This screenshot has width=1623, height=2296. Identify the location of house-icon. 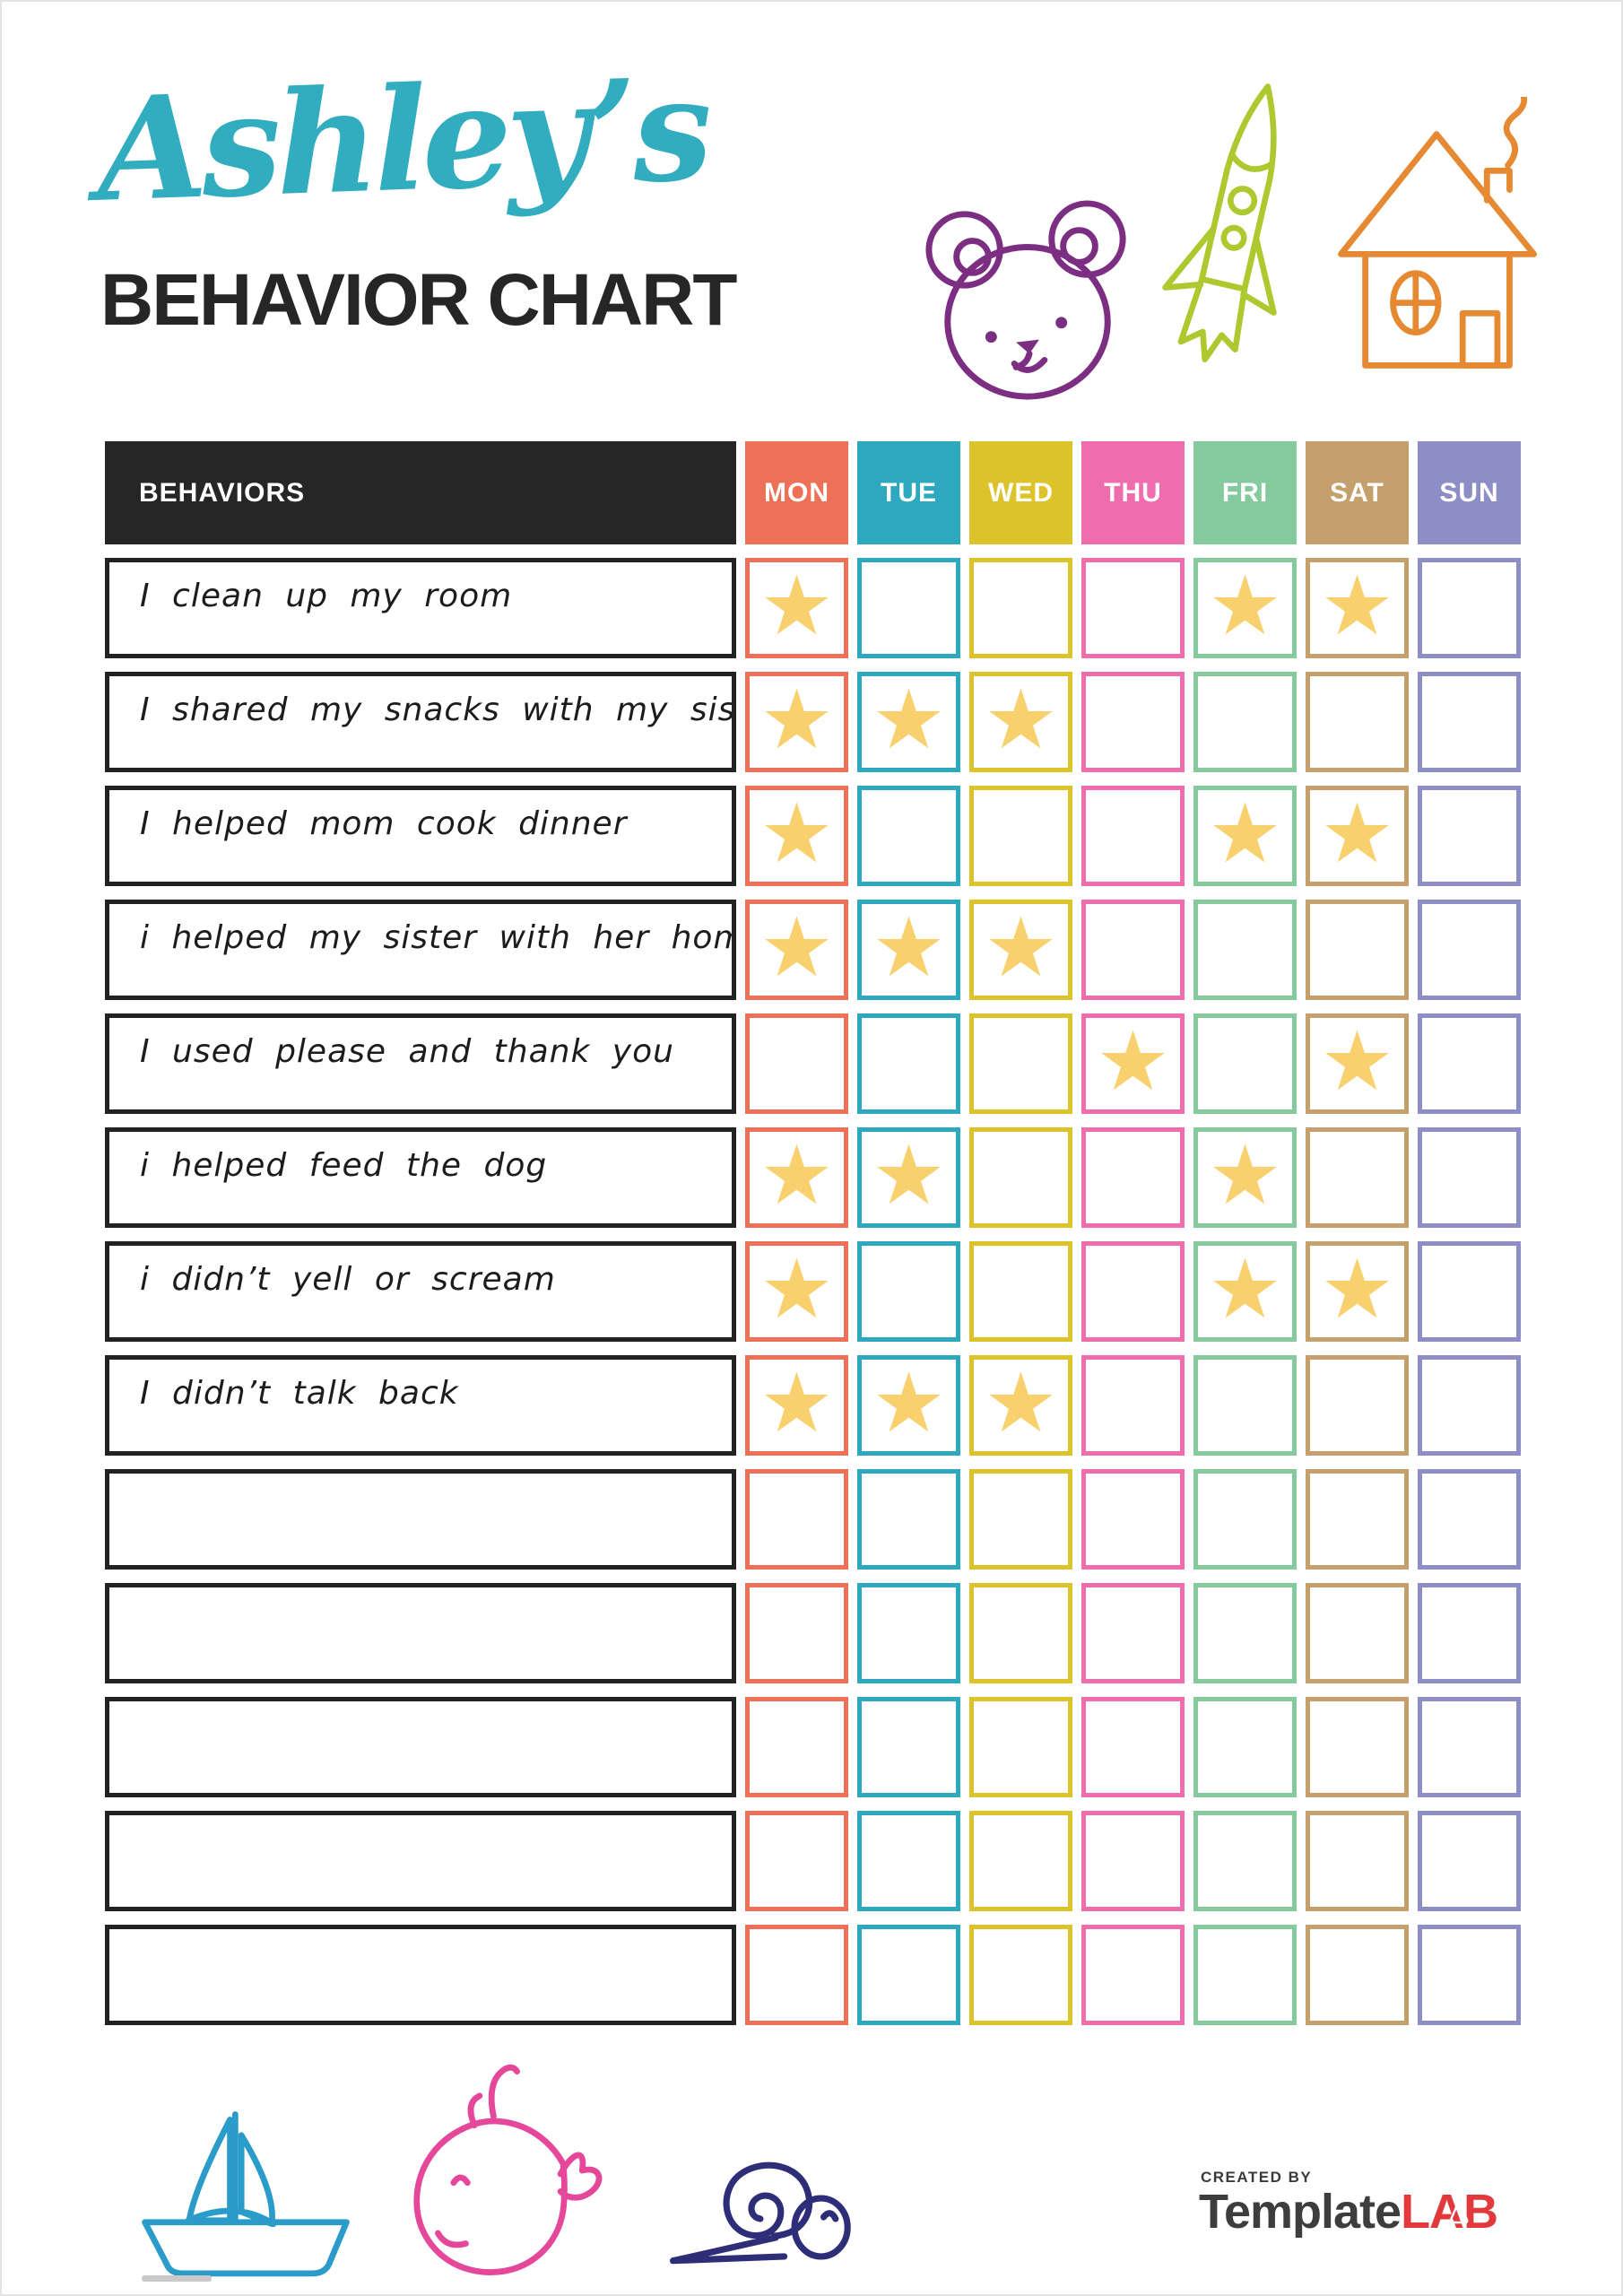
(1438, 237).